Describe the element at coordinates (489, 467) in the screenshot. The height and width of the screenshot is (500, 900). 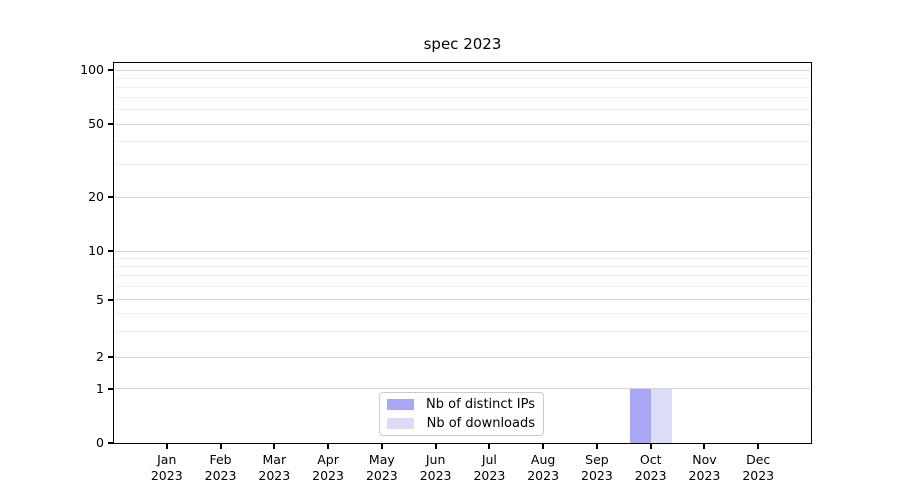
I see `x-axis-tick-label-jul: Jul 2023` at that location.